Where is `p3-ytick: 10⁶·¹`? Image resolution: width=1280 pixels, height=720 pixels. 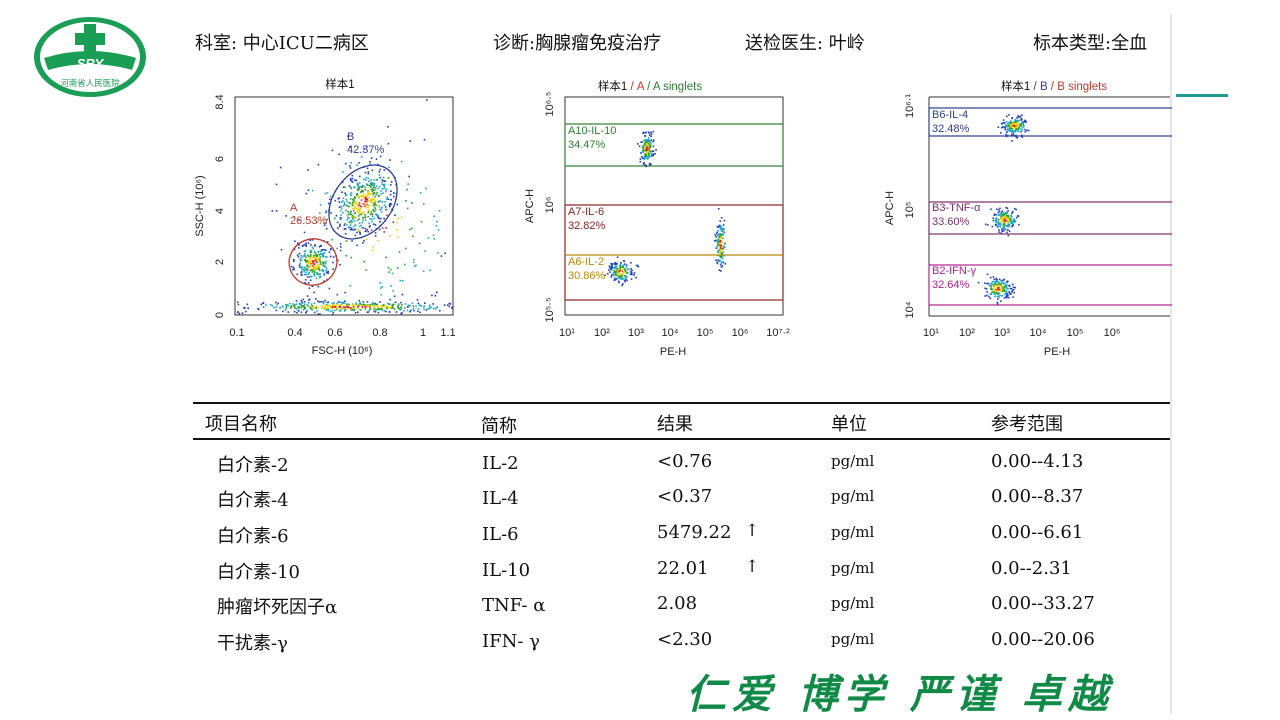 p3-ytick: 10⁶·¹ is located at coordinates (910, 106).